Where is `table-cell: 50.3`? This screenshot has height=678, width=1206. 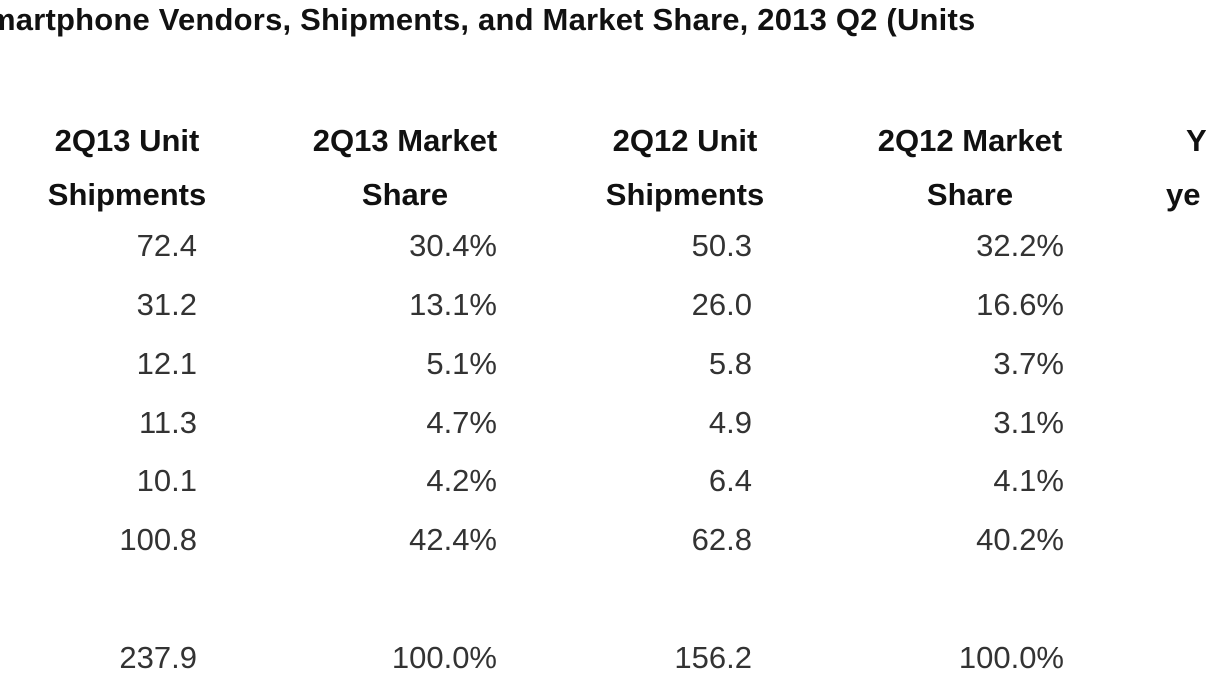
table-cell: 50.3 is located at coordinates (721, 245).